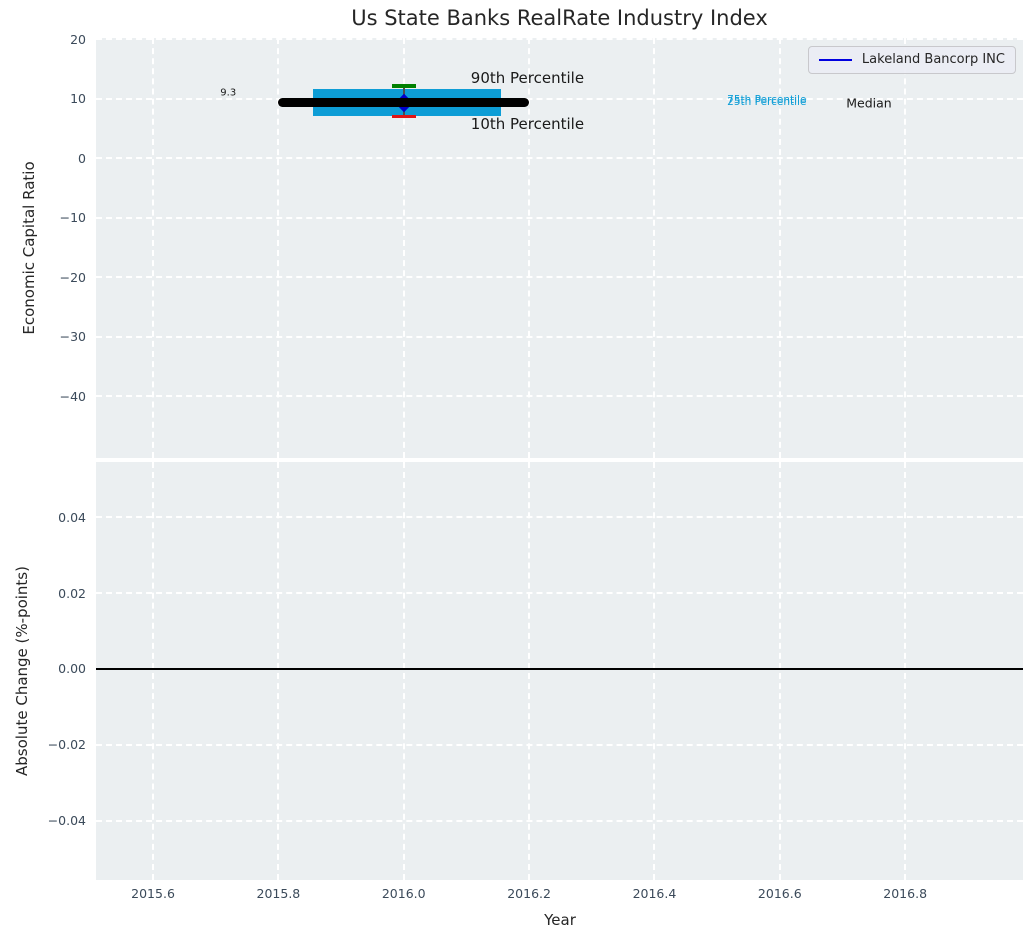 The image size is (1034, 942). What do you see at coordinates (29, 248) in the screenshot?
I see `top-y-axis-label: Economic Capital Ratio` at bounding box center [29, 248].